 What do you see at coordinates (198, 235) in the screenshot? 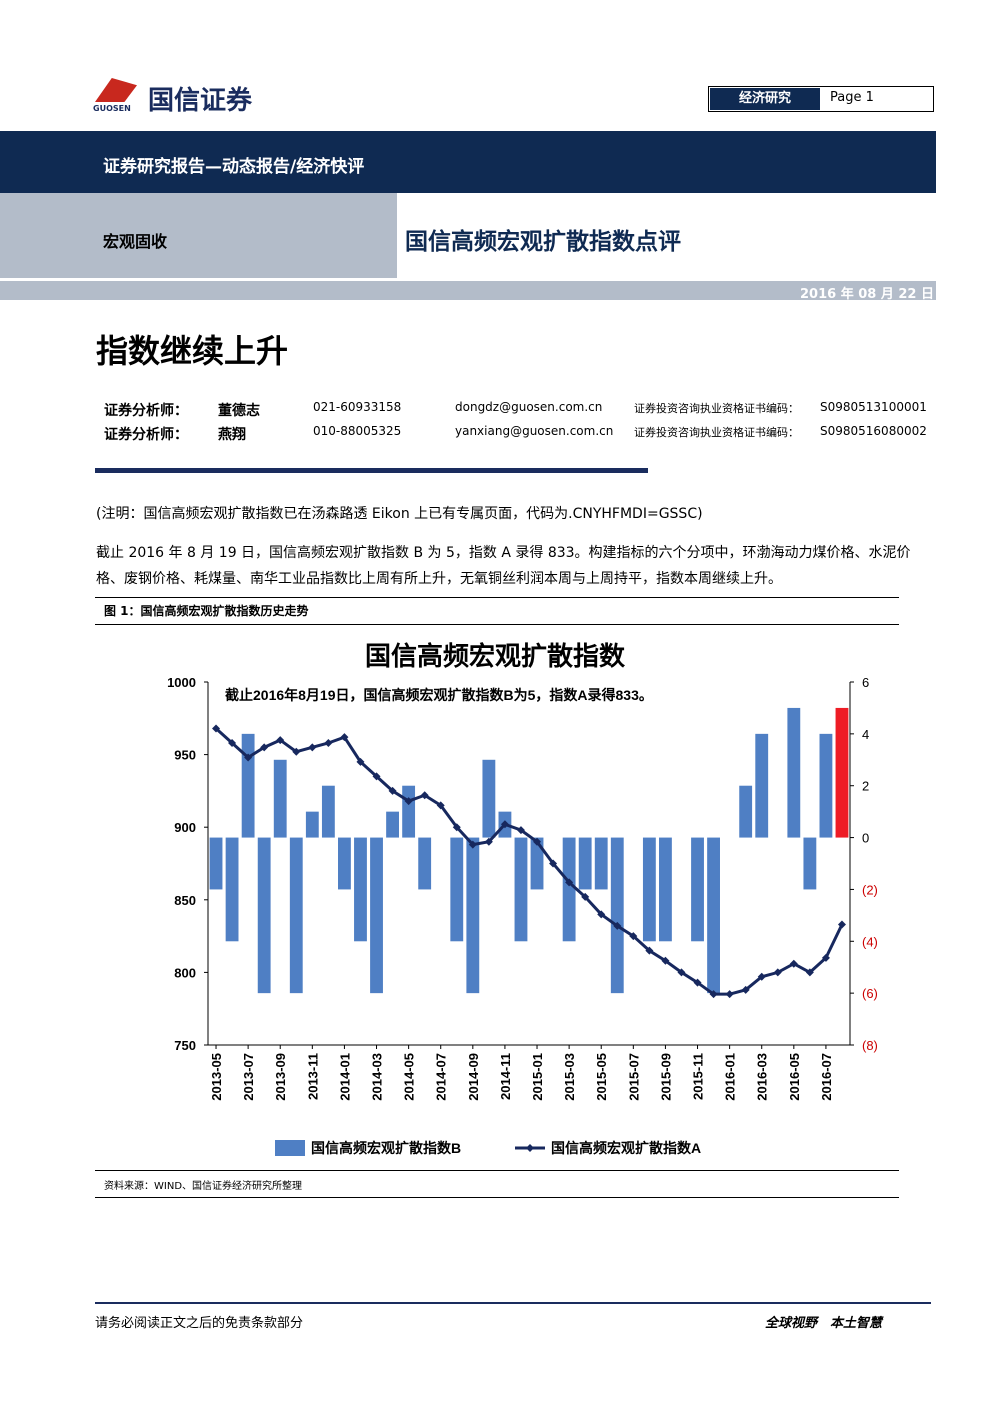
I see `category-bg` at bounding box center [198, 235].